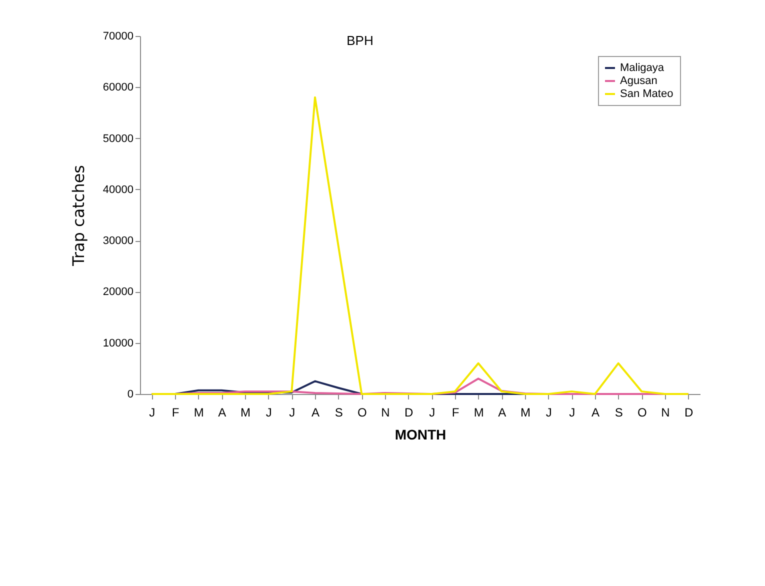  What do you see at coordinates (420, 434) in the screenshot?
I see `x-axis-title: MONTH` at bounding box center [420, 434].